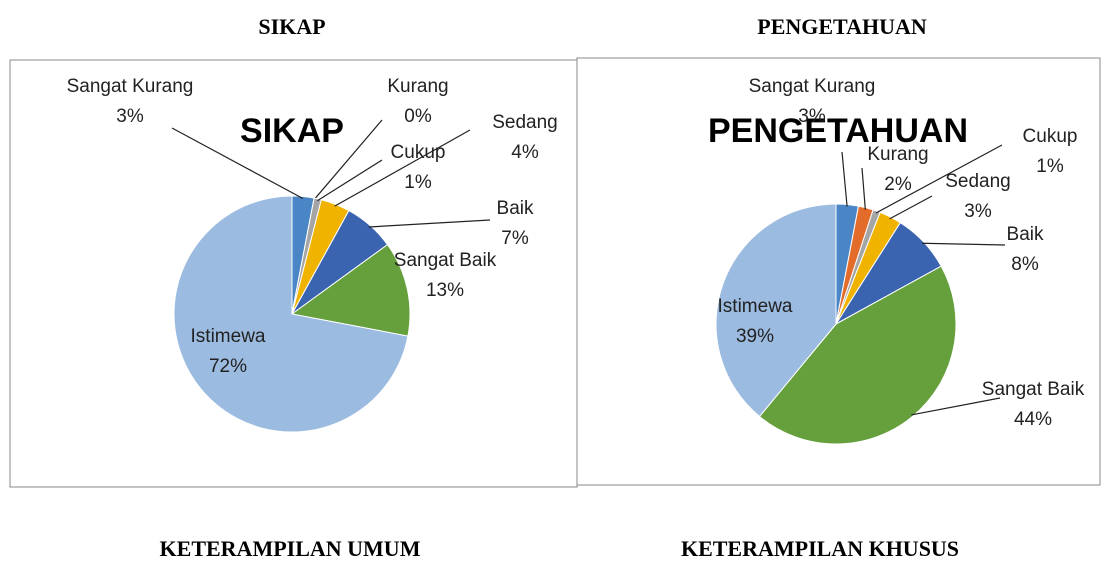  I want to click on data-label: Kurang 0%, so click(417, 101).